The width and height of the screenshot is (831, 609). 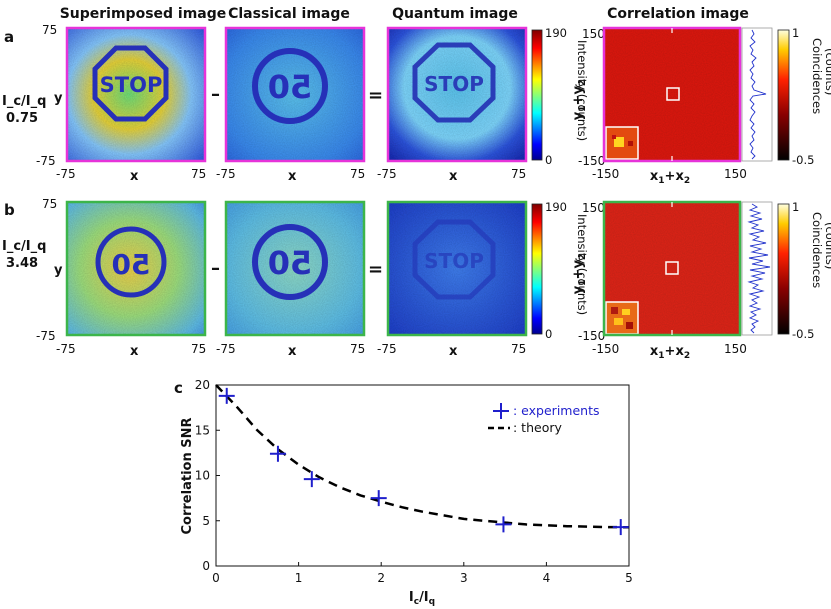 What do you see at coordinates (202, 476) in the screenshot?
I see `y-tick-label: 10` at bounding box center [202, 476].